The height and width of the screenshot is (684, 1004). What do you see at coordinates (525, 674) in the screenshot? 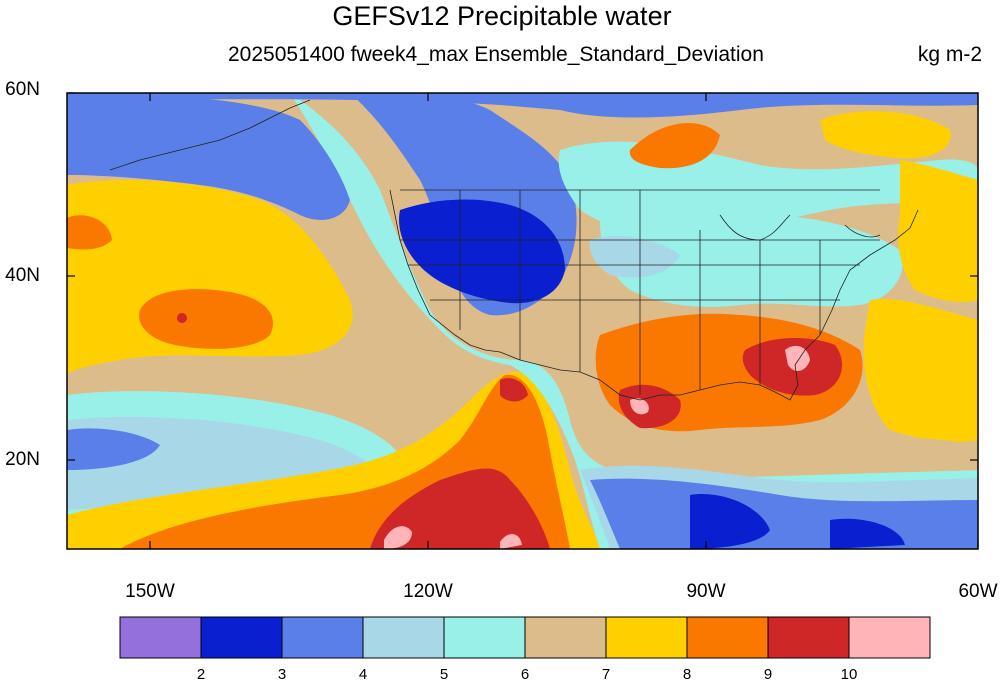
I see `colorbar-level-label: 6` at bounding box center [525, 674].